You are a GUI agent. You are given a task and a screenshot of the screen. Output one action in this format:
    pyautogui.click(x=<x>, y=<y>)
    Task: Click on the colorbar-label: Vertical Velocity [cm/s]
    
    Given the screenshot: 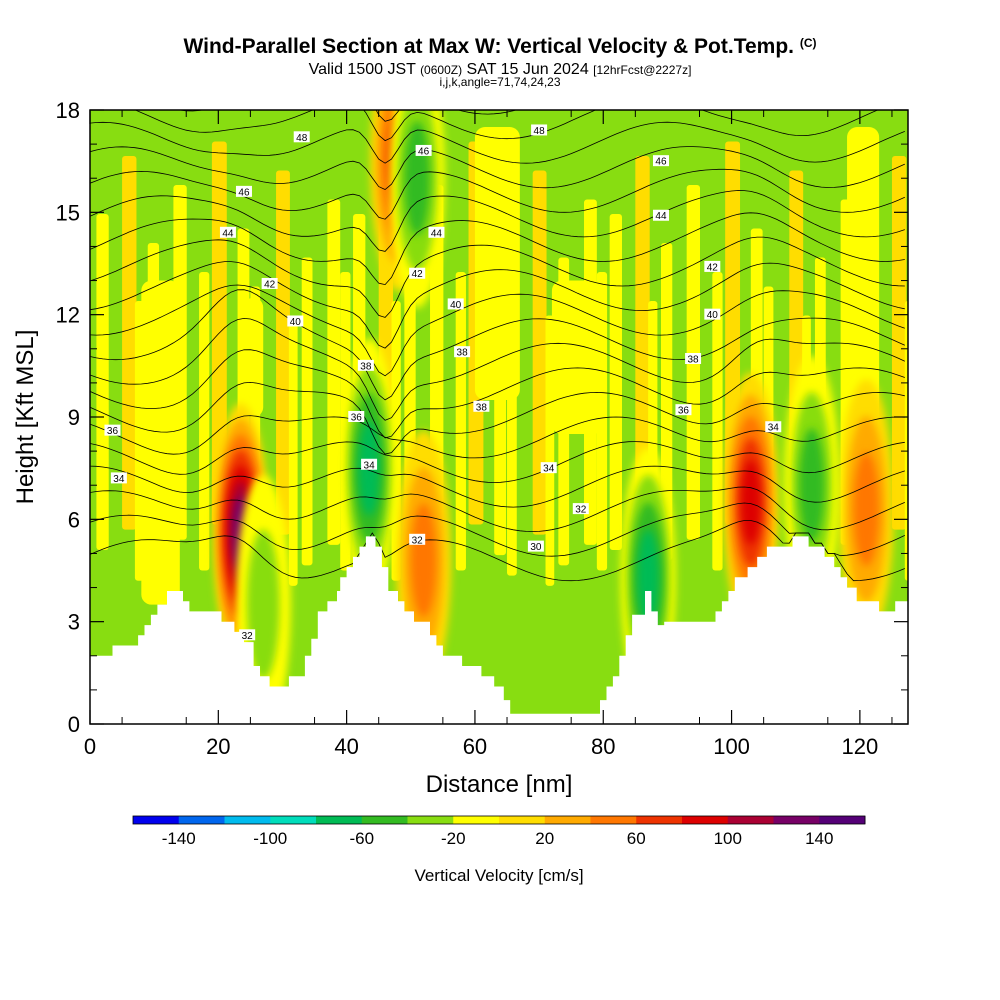 What is the action you would take?
    pyautogui.click(x=498, y=875)
    